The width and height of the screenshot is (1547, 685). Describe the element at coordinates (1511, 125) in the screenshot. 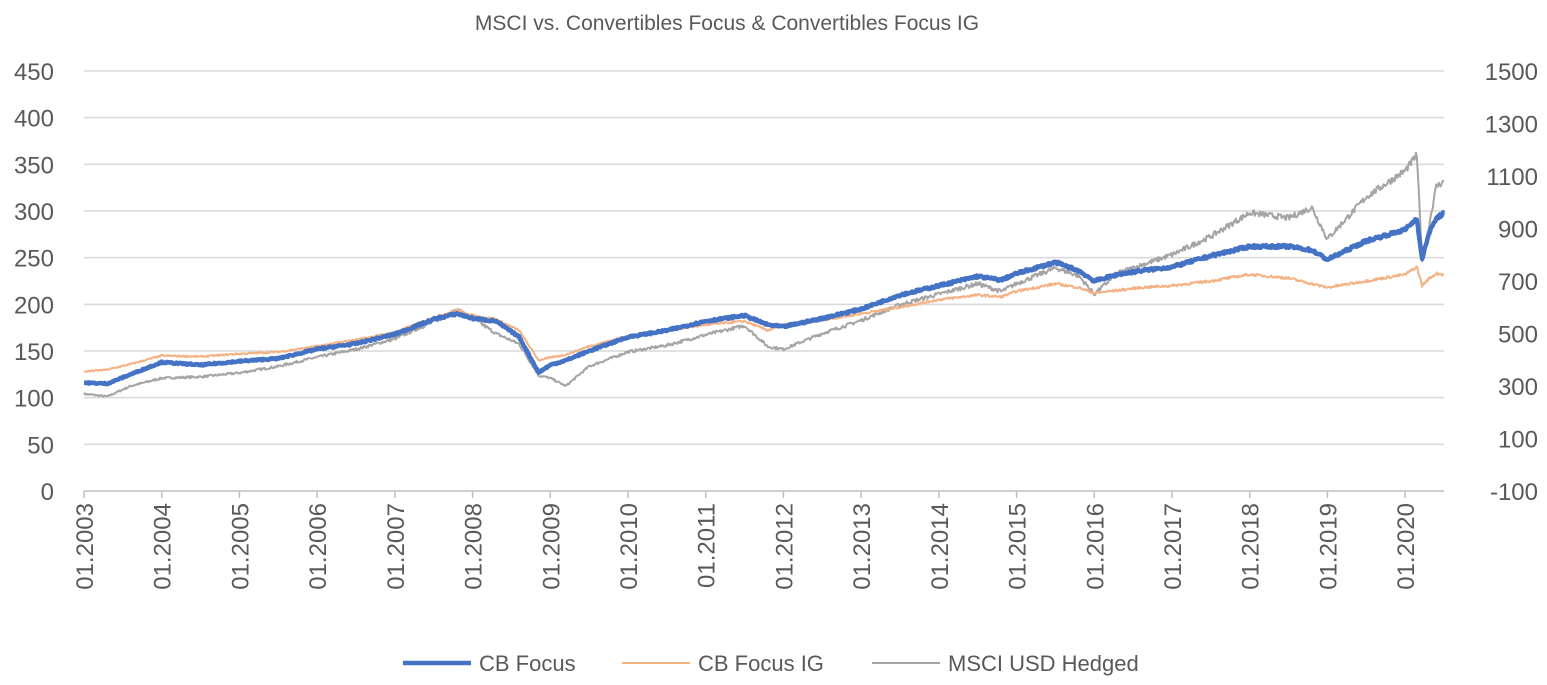

I see `y-right-tick-label: 1300` at that location.